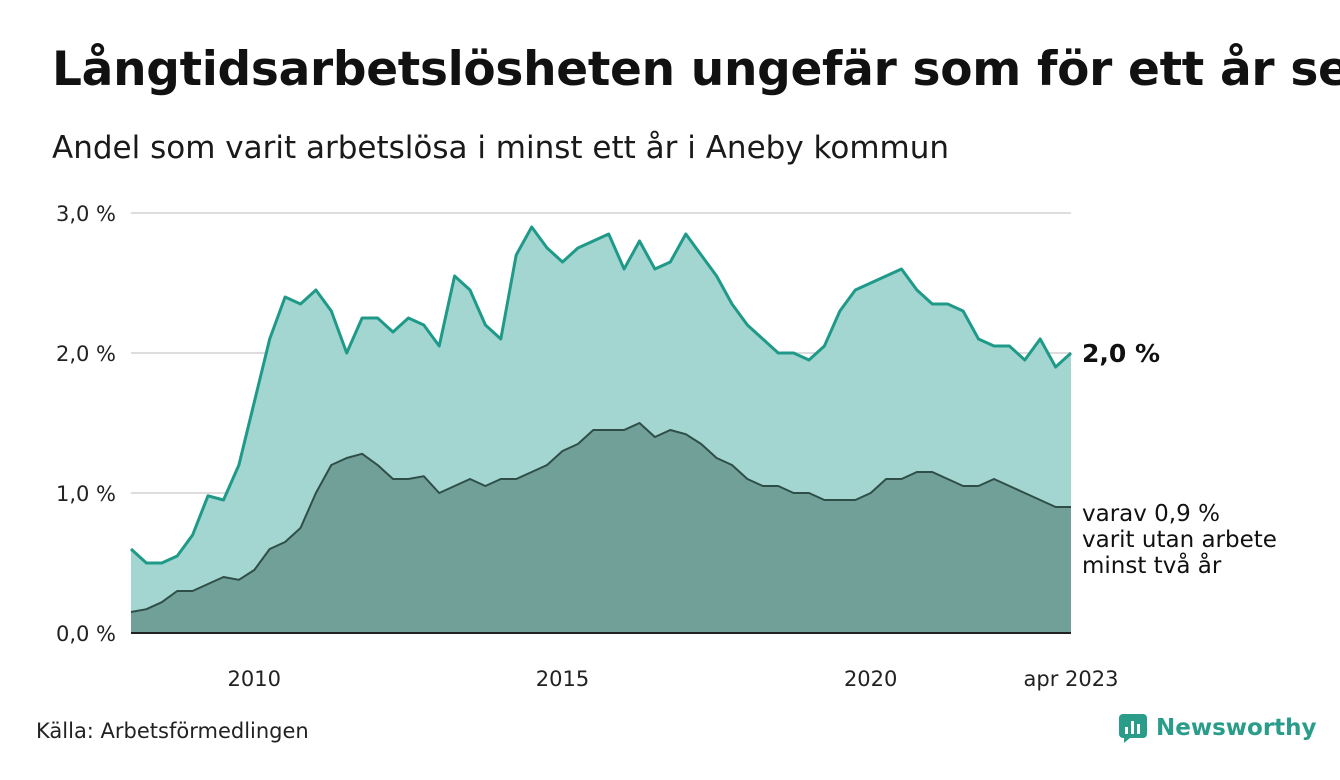 Image resolution: width=1340 pixels, height=780 pixels. Describe the element at coordinates (1071, 679) in the screenshot. I see `x-tick-label: apr 2023` at that location.